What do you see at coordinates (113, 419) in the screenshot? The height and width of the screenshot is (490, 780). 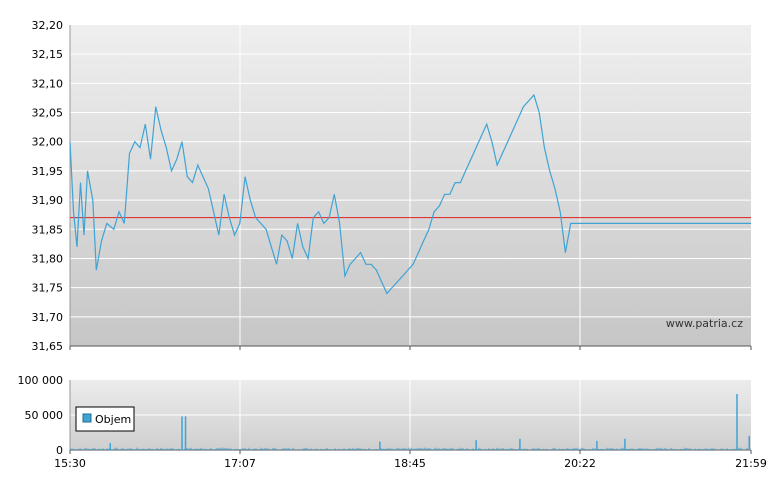 I see `legend-label: Objem` at bounding box center [113, 419].